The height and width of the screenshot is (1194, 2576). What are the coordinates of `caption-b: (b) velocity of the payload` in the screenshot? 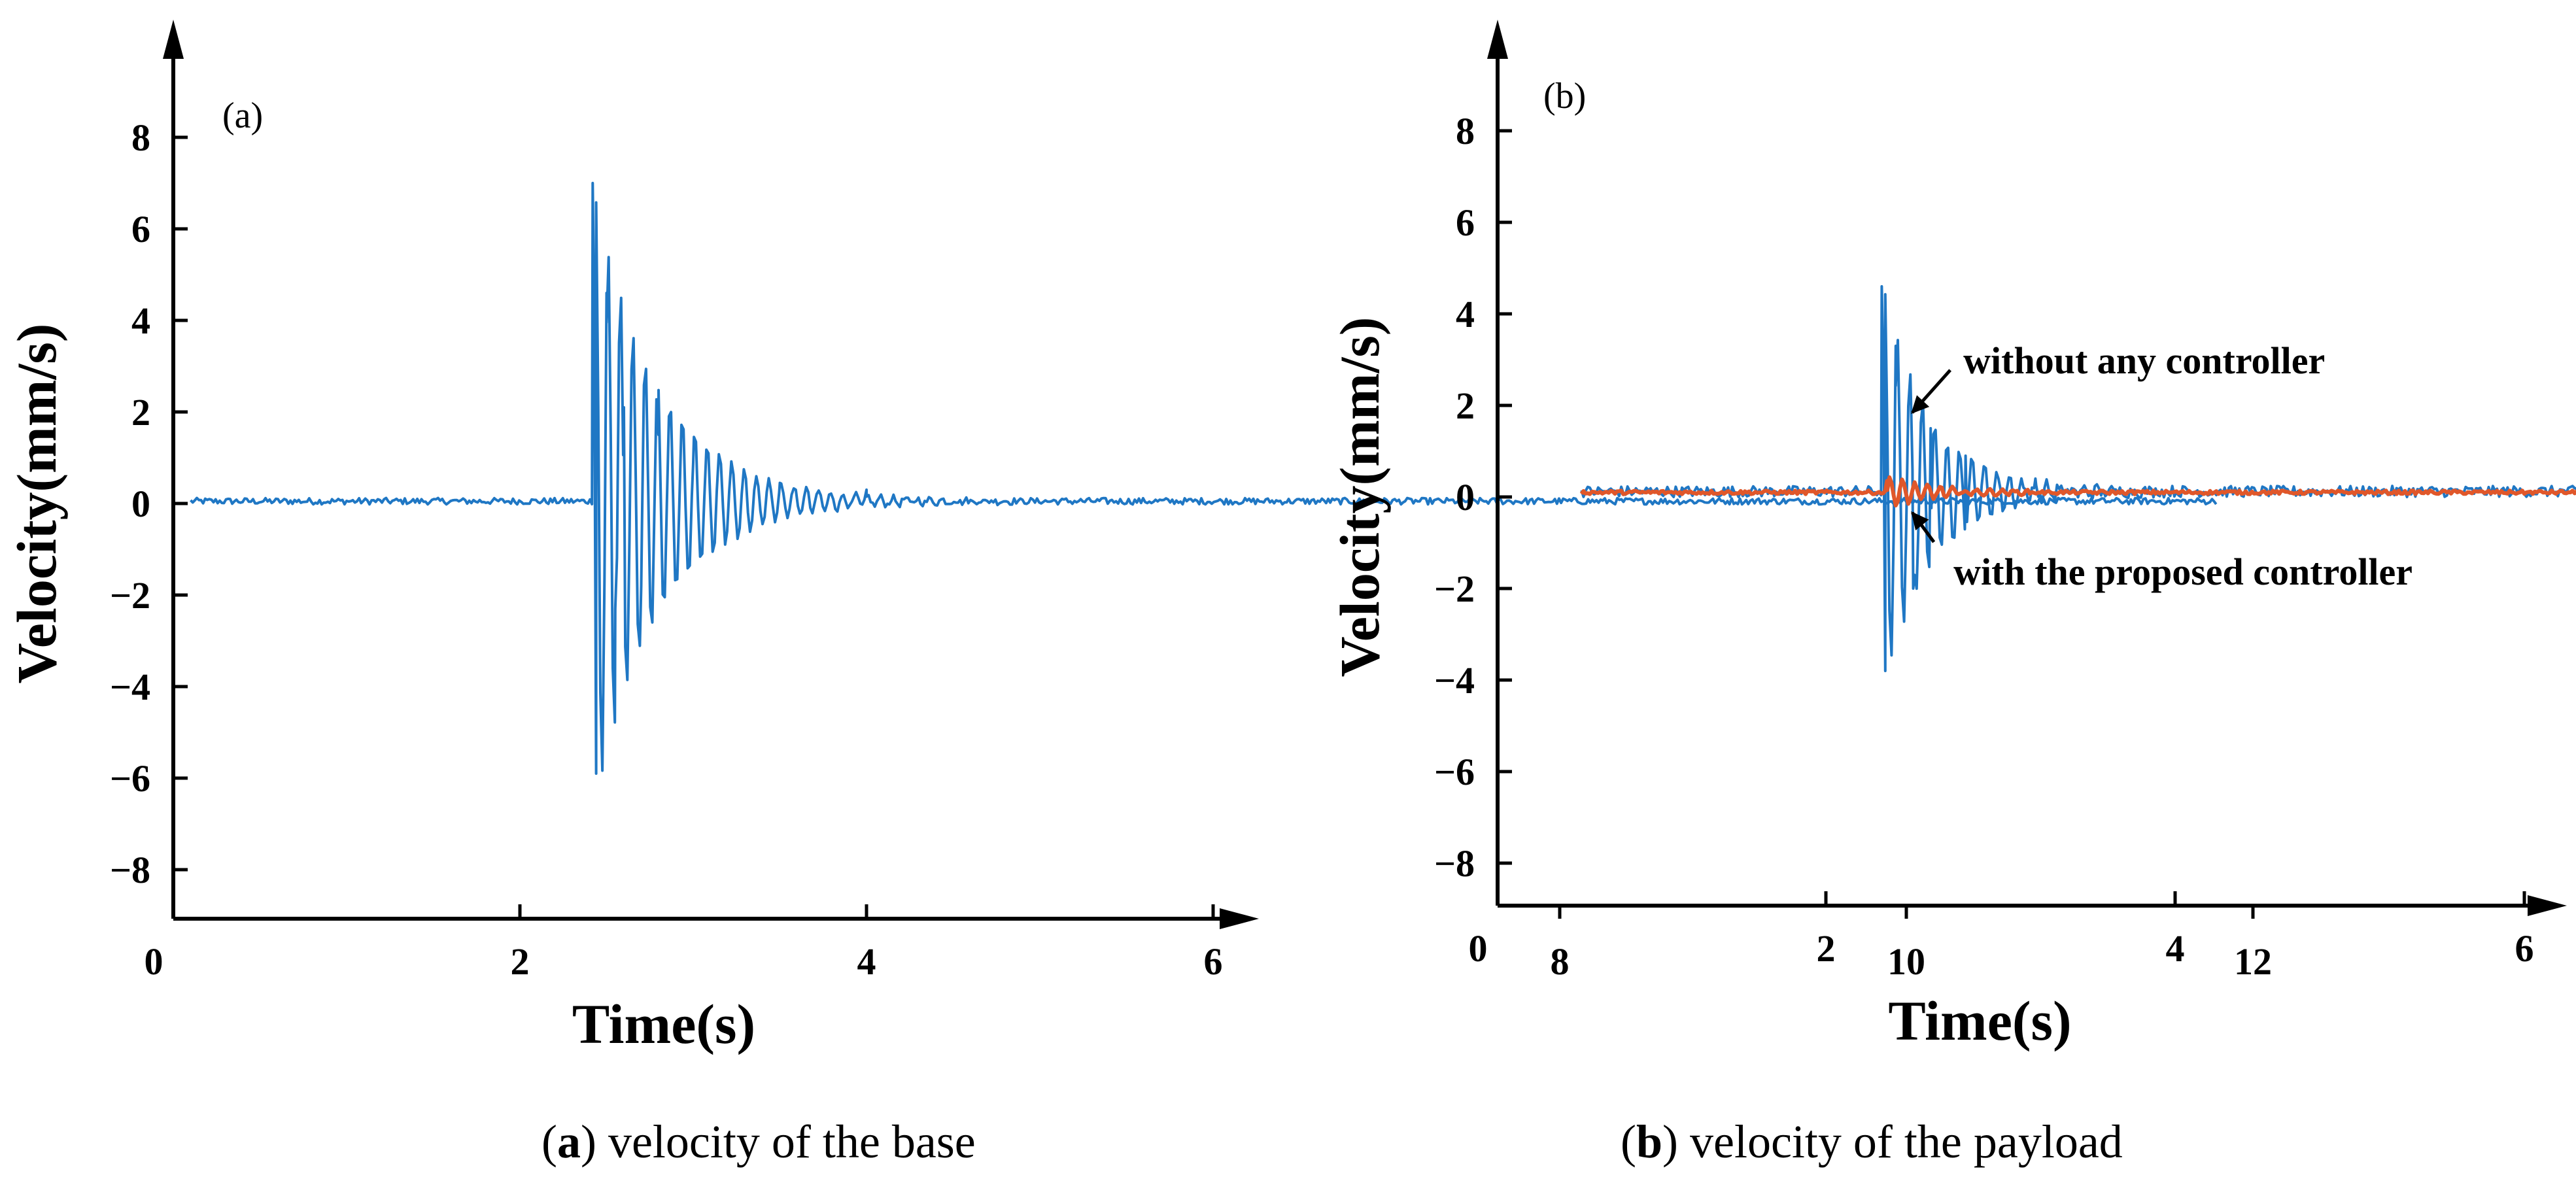 It's located at (1872, 1142).